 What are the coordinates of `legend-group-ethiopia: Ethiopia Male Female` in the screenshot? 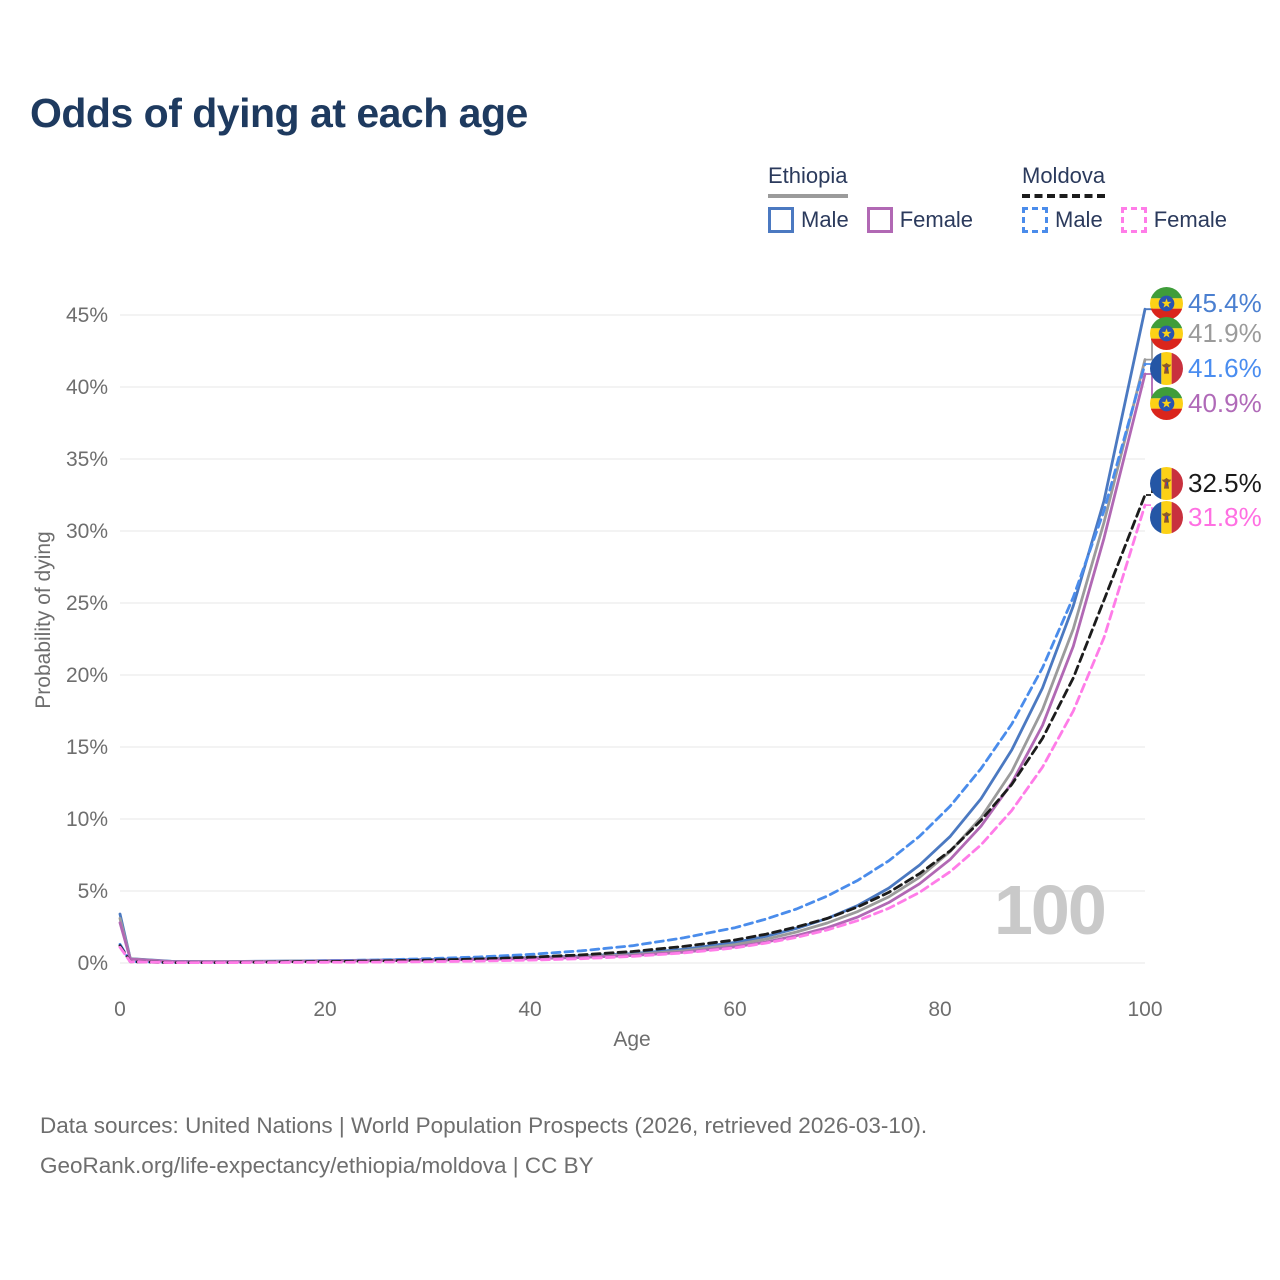 It's located at (870, 198).